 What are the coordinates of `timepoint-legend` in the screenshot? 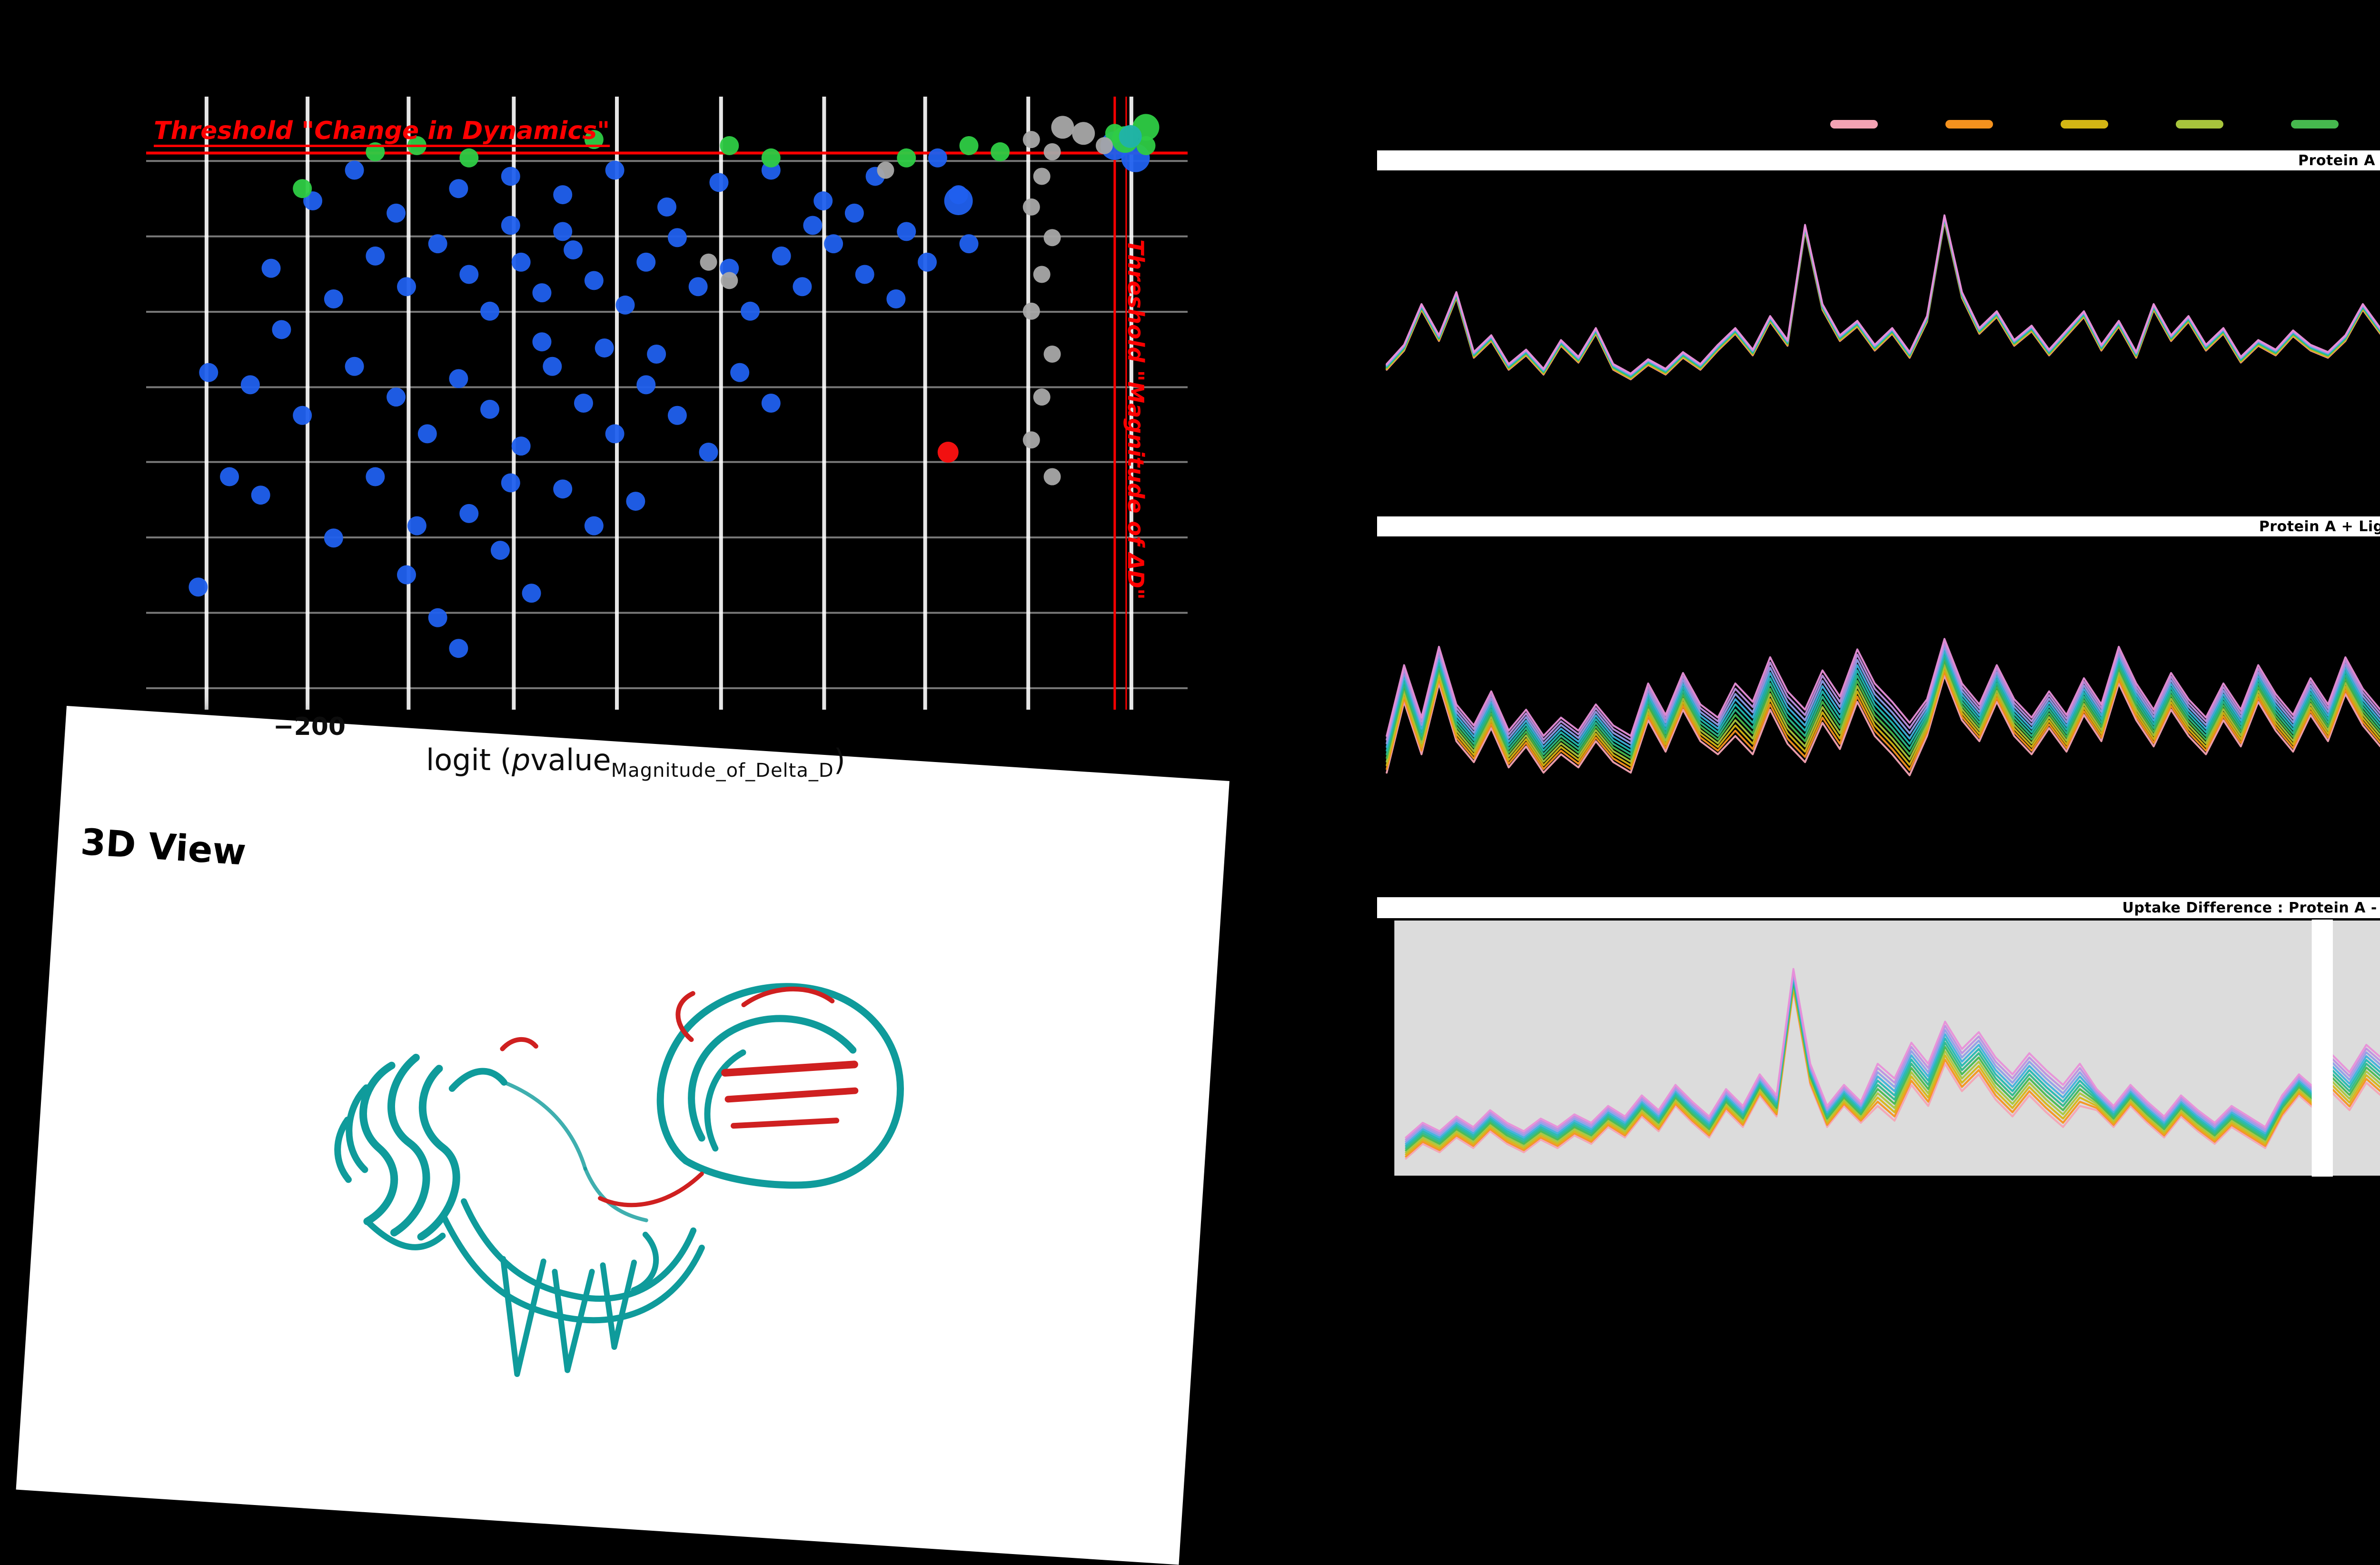 It's located at (2105, 124).